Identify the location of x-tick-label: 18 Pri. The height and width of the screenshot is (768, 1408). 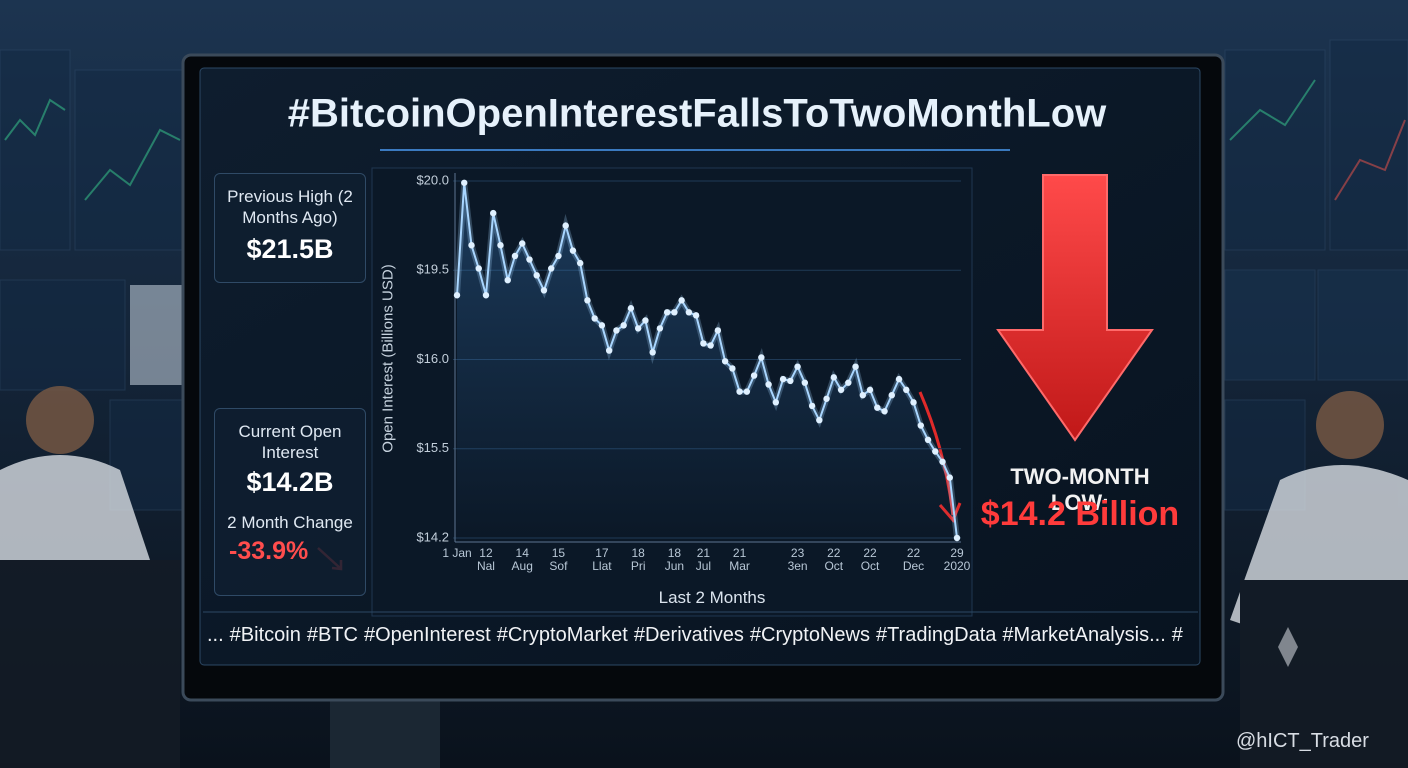
(638, 559).